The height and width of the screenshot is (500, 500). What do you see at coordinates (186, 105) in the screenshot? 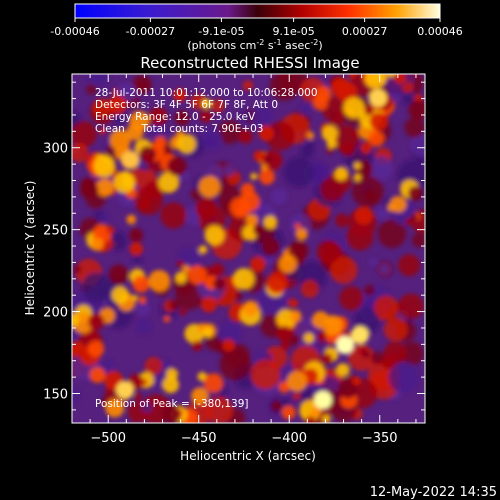
I see `annotation-detectors: Detectors: 3F 4F 5F 6F 7F 8F, Att 0` at bounding box center [186, 105].